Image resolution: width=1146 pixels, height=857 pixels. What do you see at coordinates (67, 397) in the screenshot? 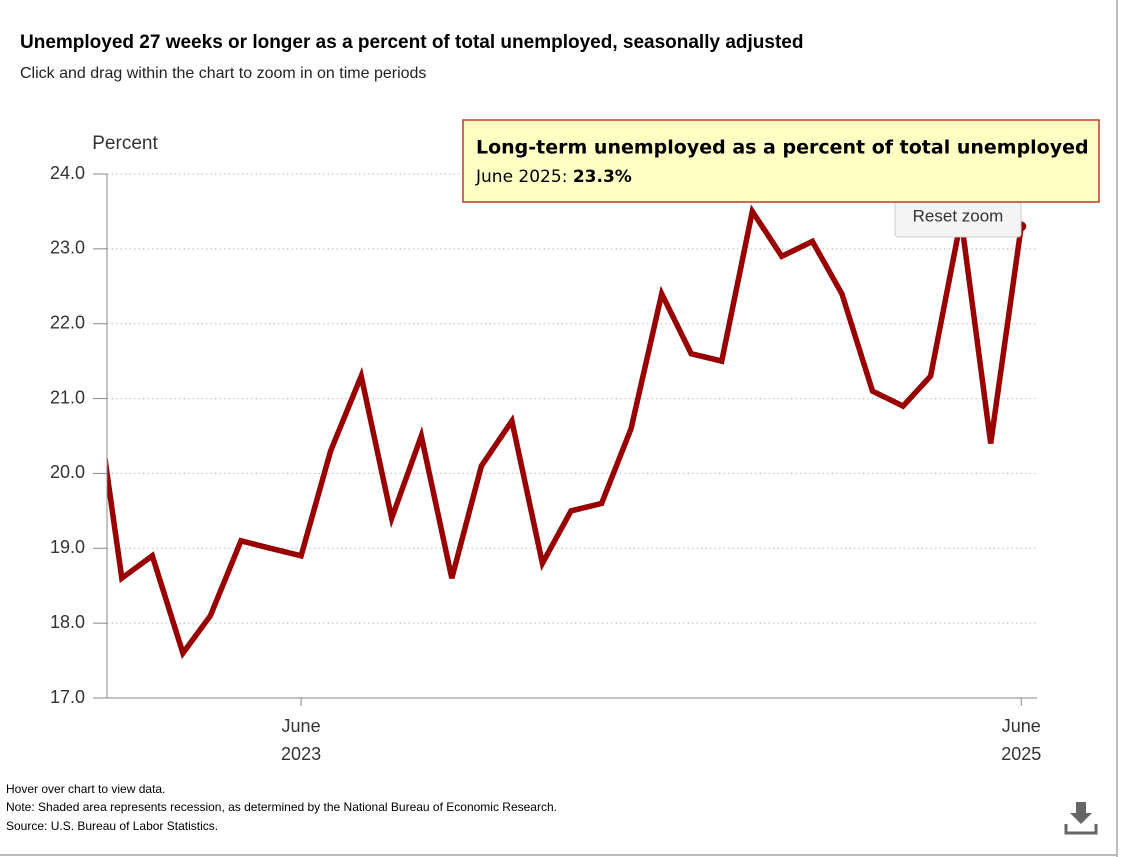
I see `y-tick-label: 21.0` at bounding box center [67, 397].